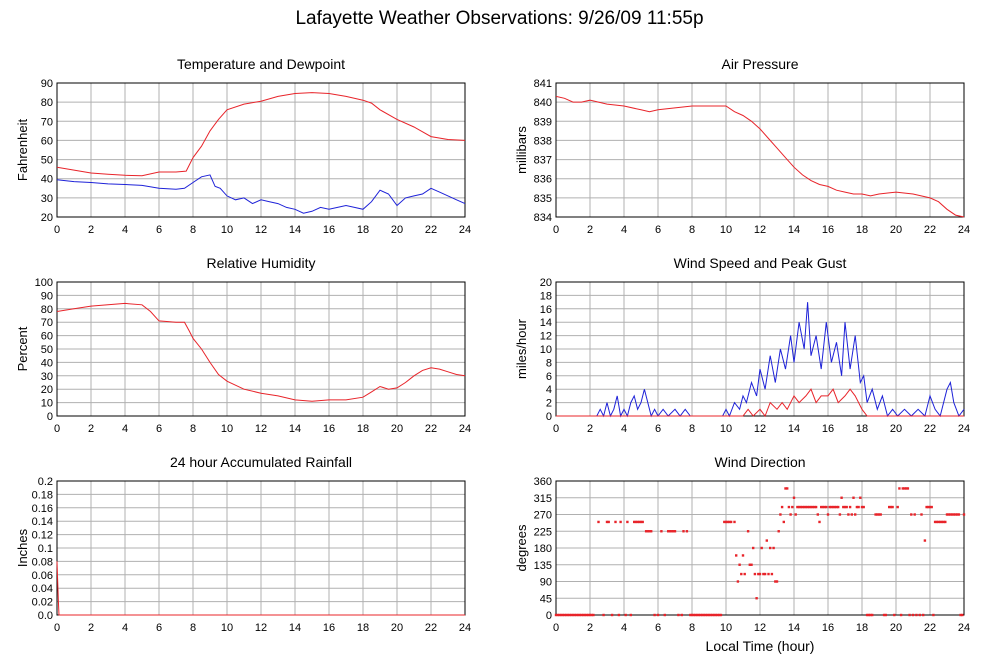 The image size is (999, 659). Describe the element at coordinates (549, 616) in the screenshot. I see `y-tick-label: 0` at that location.